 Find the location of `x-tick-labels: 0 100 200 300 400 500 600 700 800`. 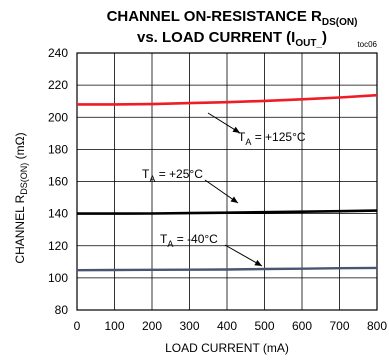

x-tick-labels: 0 100 200 300 400 500 600 700 800 is located at coordinates (231, 326).